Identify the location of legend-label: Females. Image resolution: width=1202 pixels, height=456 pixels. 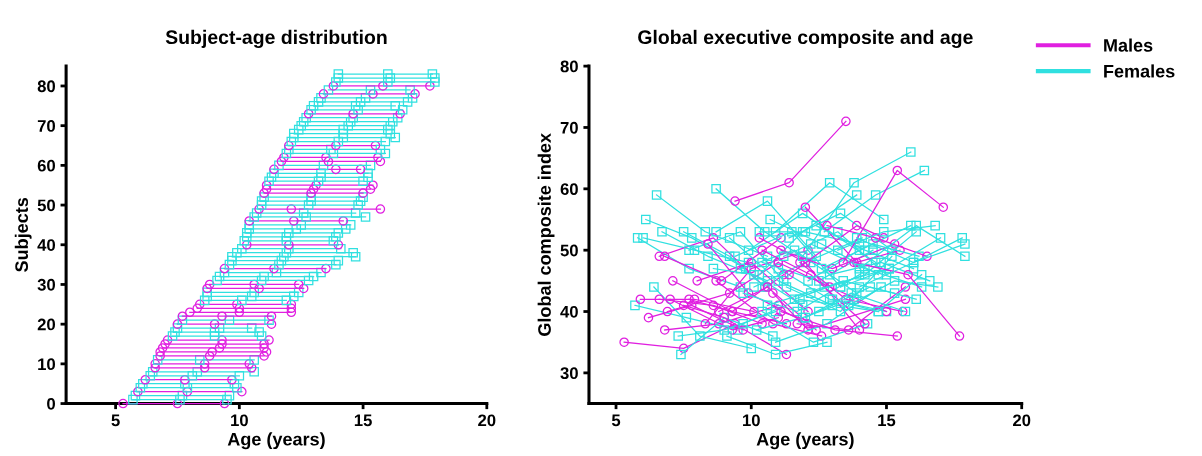
(1139, 71).